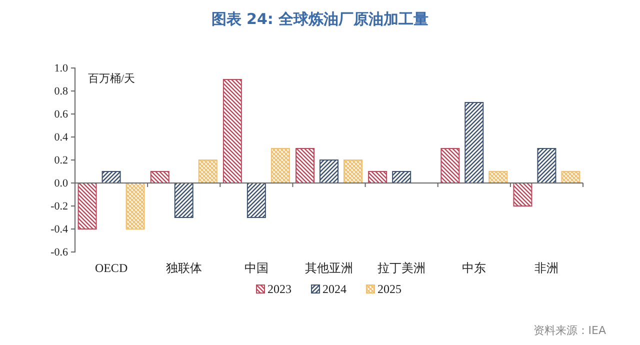  What do you see at coordinates (61, 68) in the screenshot?
I see `y-tick-label: 1.0` at bounding box center [61, 68].